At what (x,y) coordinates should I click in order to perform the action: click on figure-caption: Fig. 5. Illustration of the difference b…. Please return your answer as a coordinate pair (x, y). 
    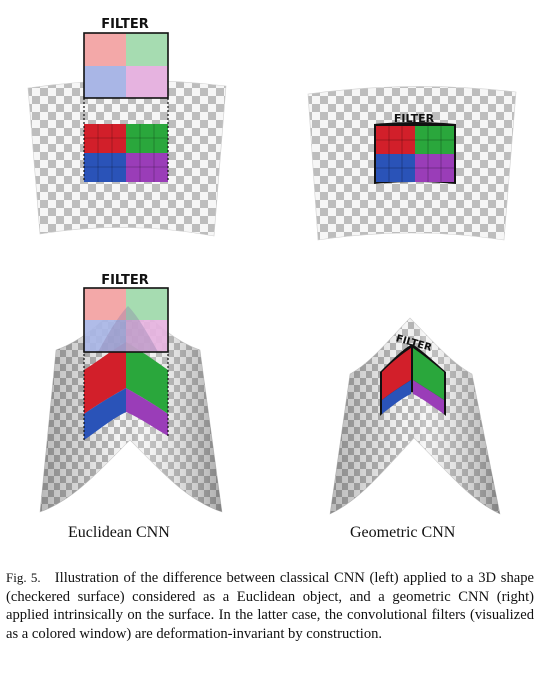
    Looking at the image, I should click on (270, 606).